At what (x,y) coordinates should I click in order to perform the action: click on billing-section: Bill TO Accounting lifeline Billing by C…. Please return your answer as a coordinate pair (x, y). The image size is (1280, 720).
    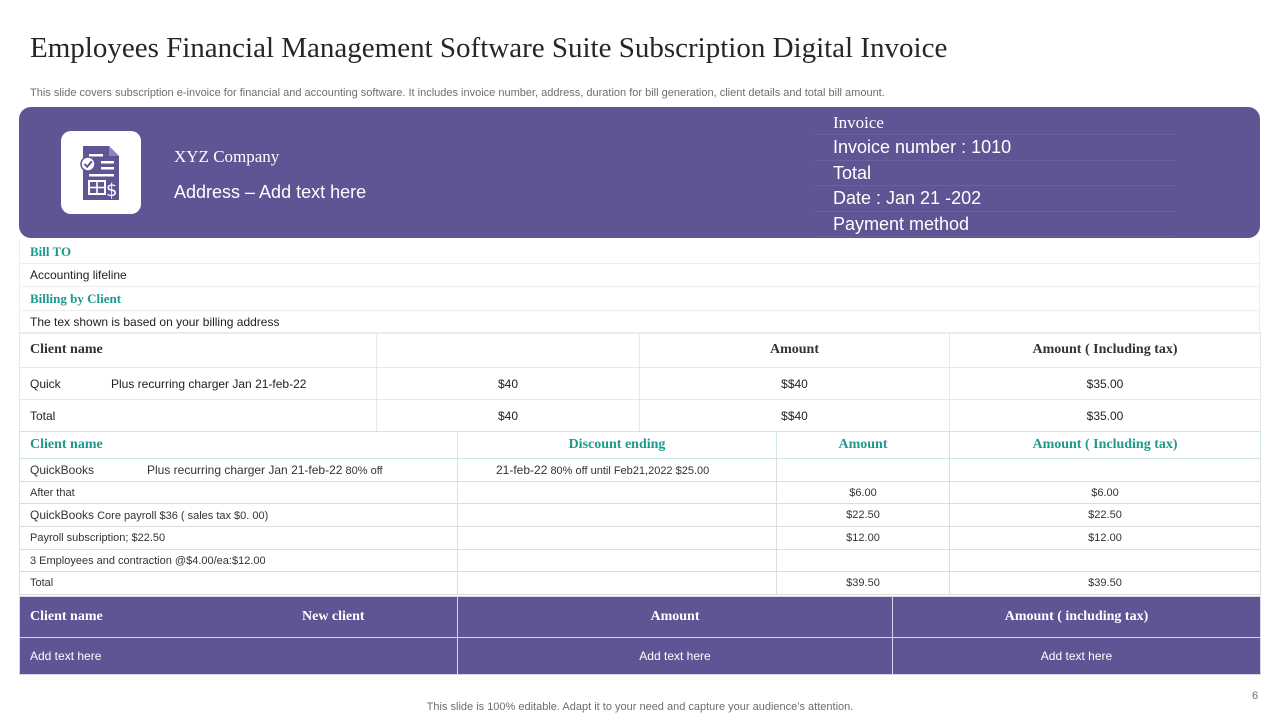
    Looking at the image, I should click on (639, 287).